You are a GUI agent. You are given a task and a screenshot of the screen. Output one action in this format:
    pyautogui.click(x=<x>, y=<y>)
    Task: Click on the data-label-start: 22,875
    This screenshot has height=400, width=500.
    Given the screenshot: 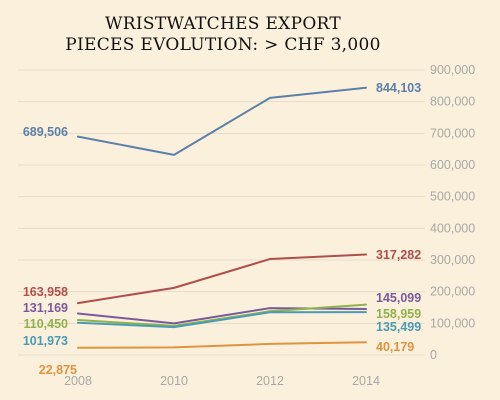 What is the action you would take?
    pyautogui.click(x=58, y=370)
    